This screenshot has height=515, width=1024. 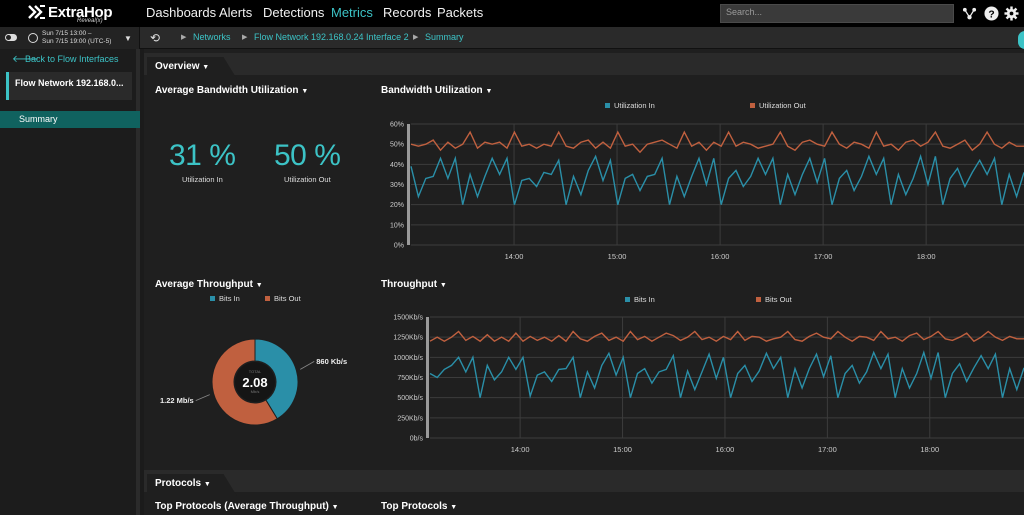 What do you see at coordinates (969, 13) in the screenshot?
I see `network-map-icon` at bounding box center [969, 13].